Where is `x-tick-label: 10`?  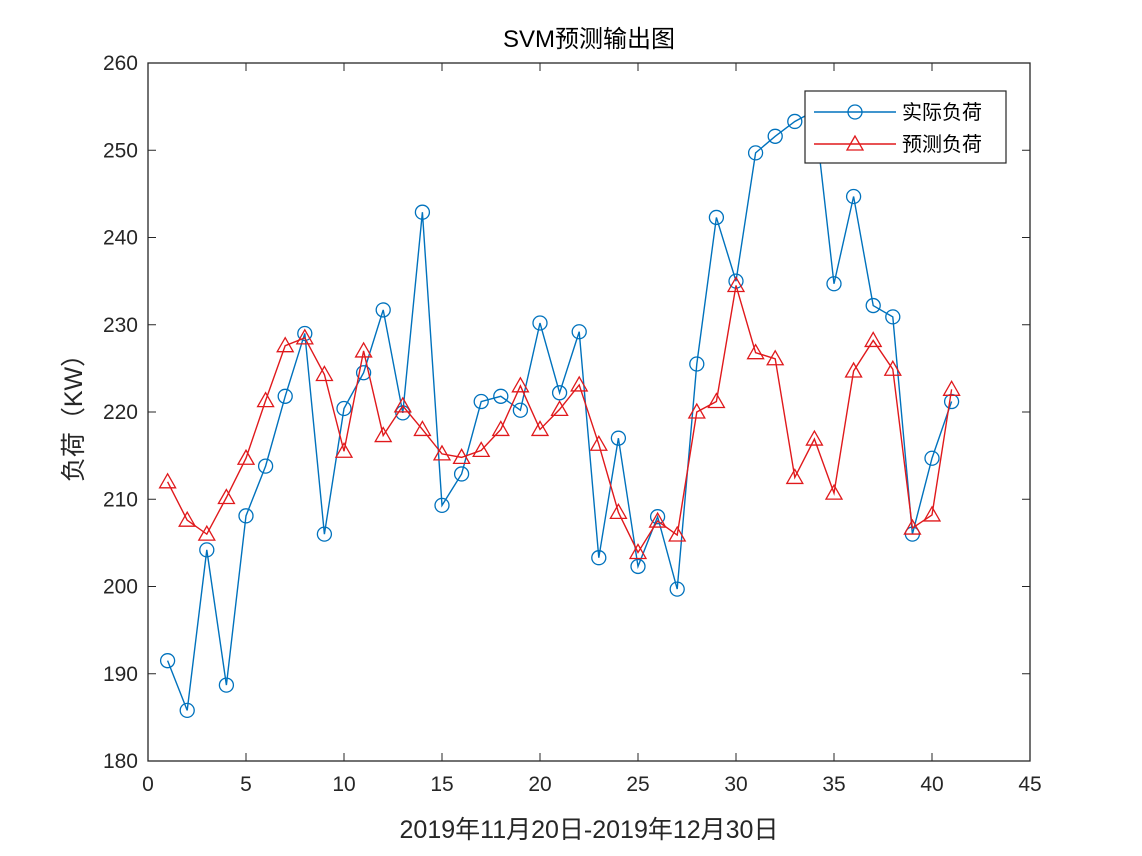
x-tick-label: 10 is located at coordinates (343, 784).